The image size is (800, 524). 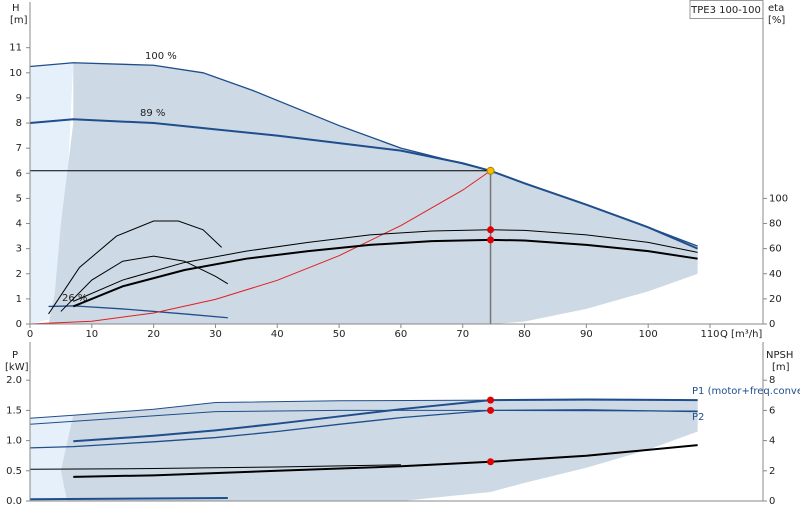 What do you see at coordinates (14, 441) in the screenshot?
I see `y-tick-label: 1.0` at bounding box center [14, 441].